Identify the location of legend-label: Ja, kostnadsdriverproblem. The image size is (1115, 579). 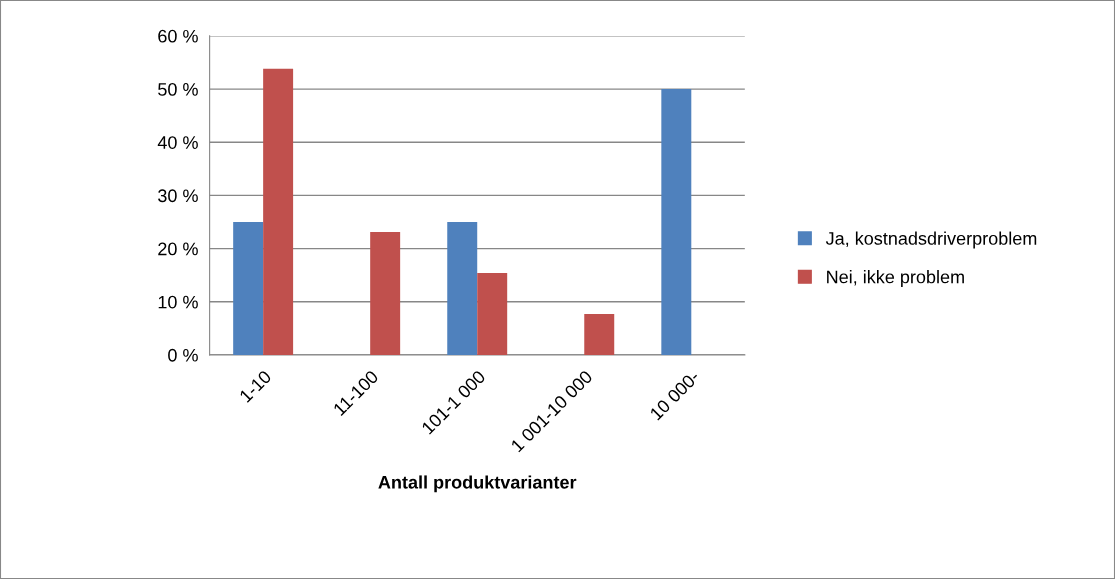
(931, 240).